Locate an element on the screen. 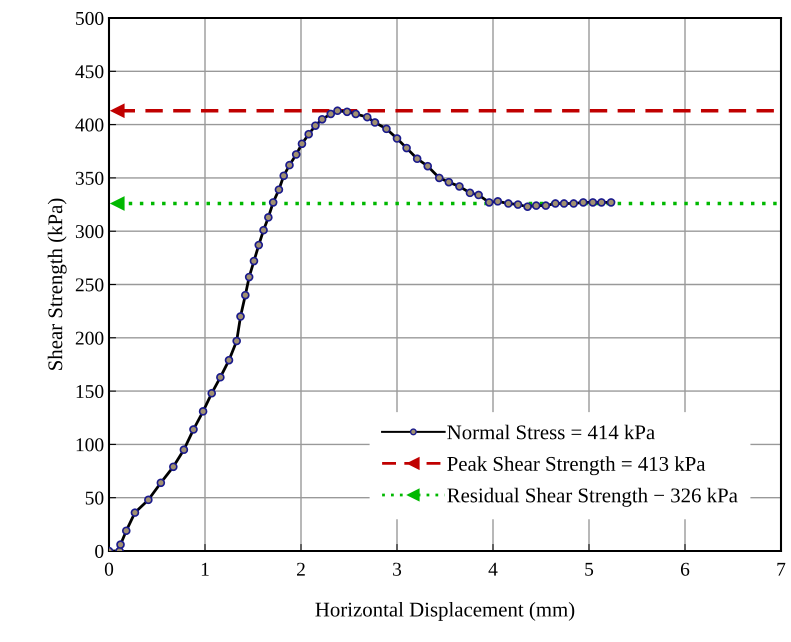 The height and width of the screenshot is (642, 791). x-tick-label: 5 is located at coordinates (589, 569).